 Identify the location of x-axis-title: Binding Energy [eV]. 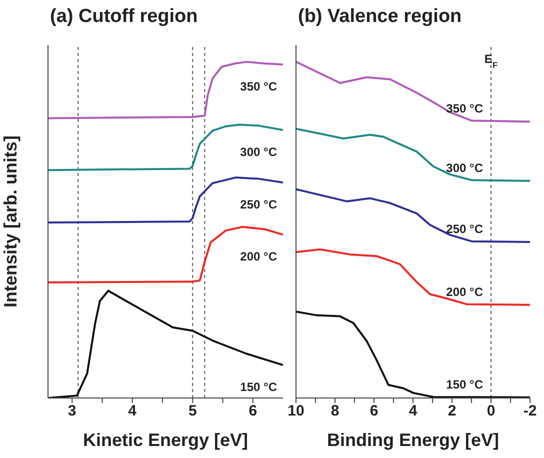
(413, 440).